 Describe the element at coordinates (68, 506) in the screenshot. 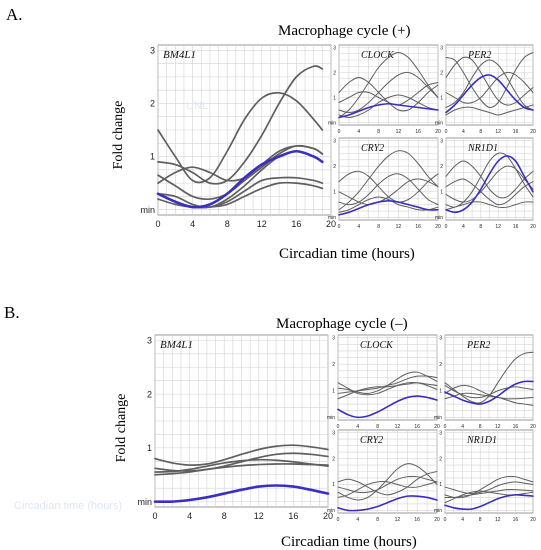

I see `faint-background-text-2: Circadian time (hours)` at that location.